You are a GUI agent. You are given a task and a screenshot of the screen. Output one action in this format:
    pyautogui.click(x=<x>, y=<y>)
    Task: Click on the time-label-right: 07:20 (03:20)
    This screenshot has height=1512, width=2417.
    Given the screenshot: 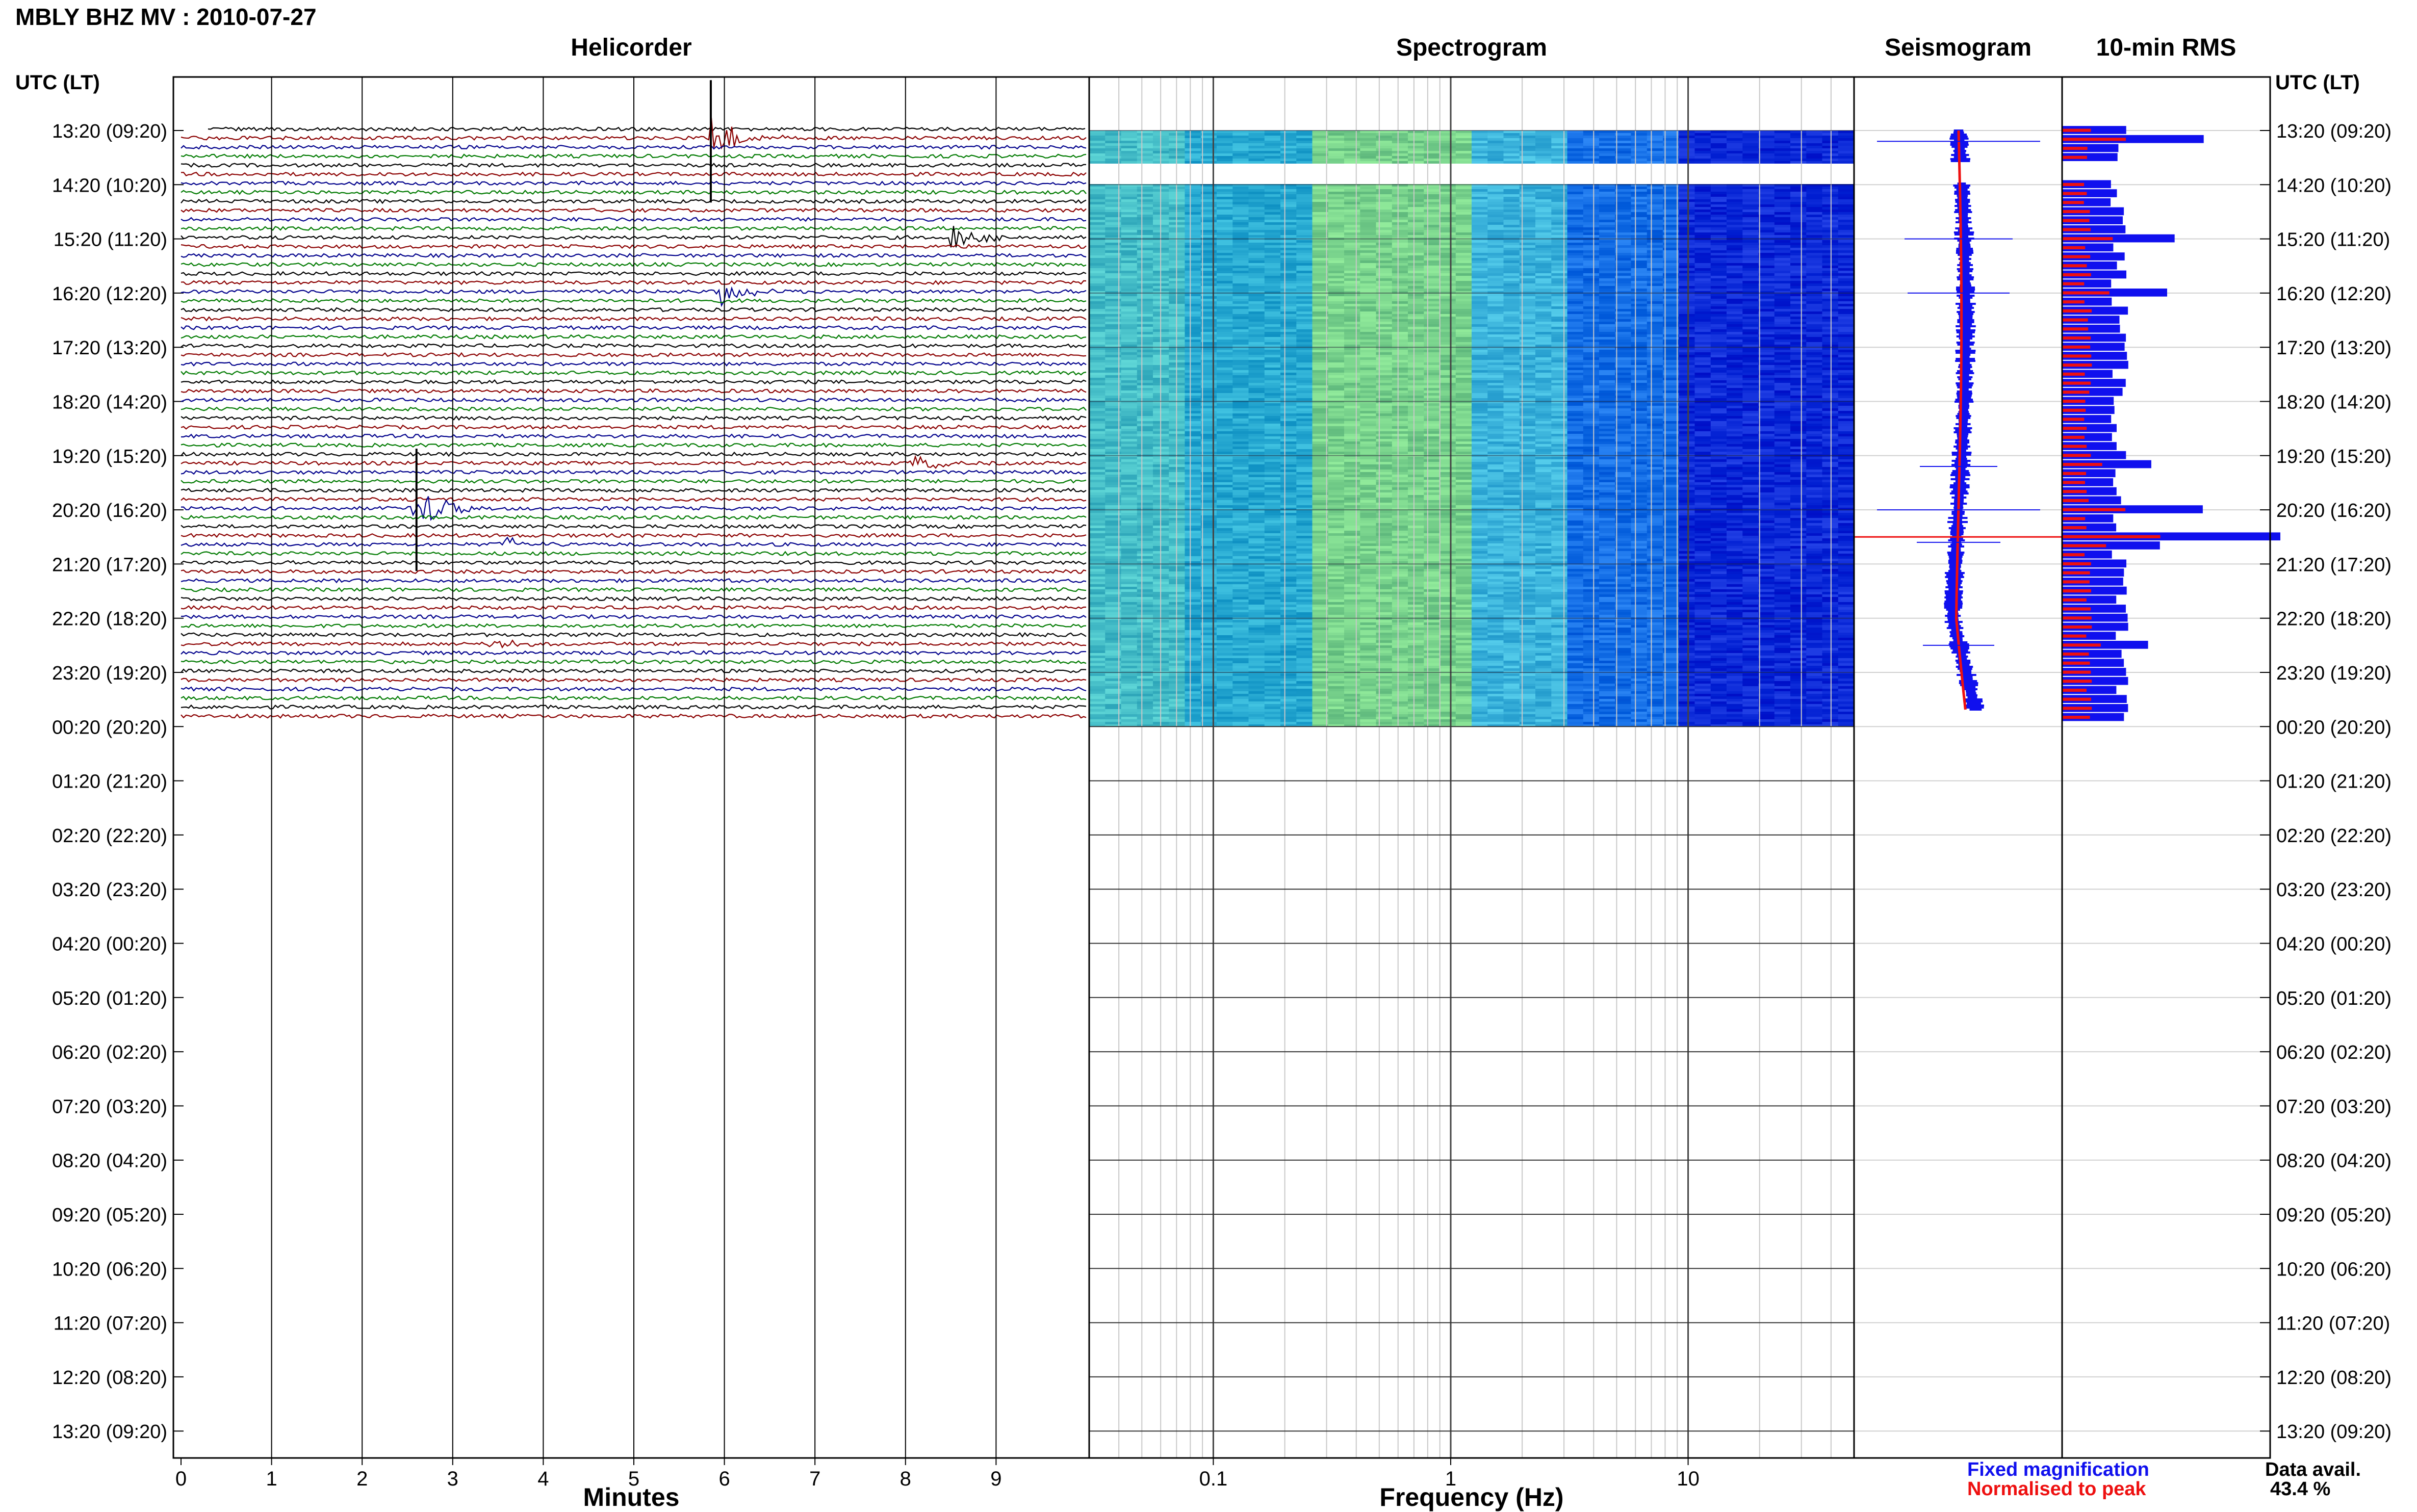 What is the action you would take?
    pyautogui.click(x=2334, y=1106)
    